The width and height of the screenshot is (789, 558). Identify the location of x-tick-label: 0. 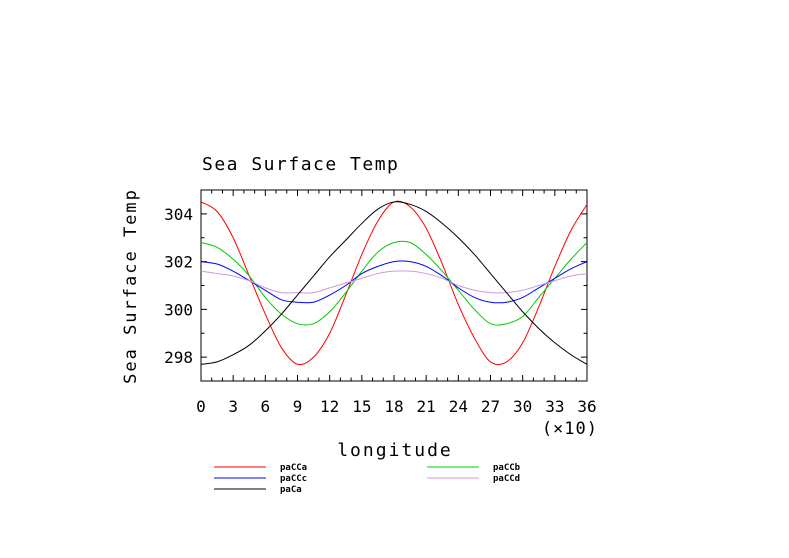
(201, 406).